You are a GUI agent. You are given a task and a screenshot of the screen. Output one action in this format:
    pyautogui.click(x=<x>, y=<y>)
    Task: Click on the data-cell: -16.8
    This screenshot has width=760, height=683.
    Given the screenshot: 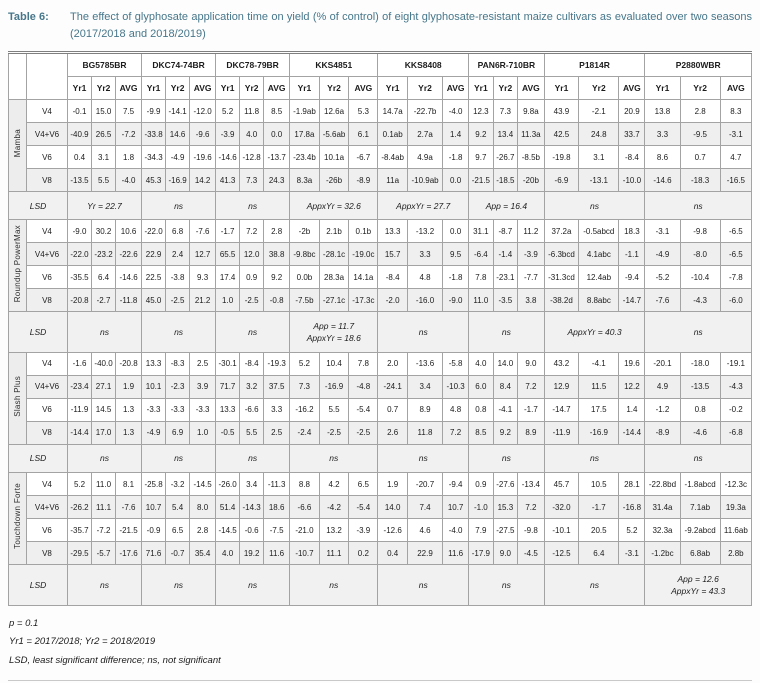 What is the action you would take?
    pyautogui.click(x=632, y=507)
    